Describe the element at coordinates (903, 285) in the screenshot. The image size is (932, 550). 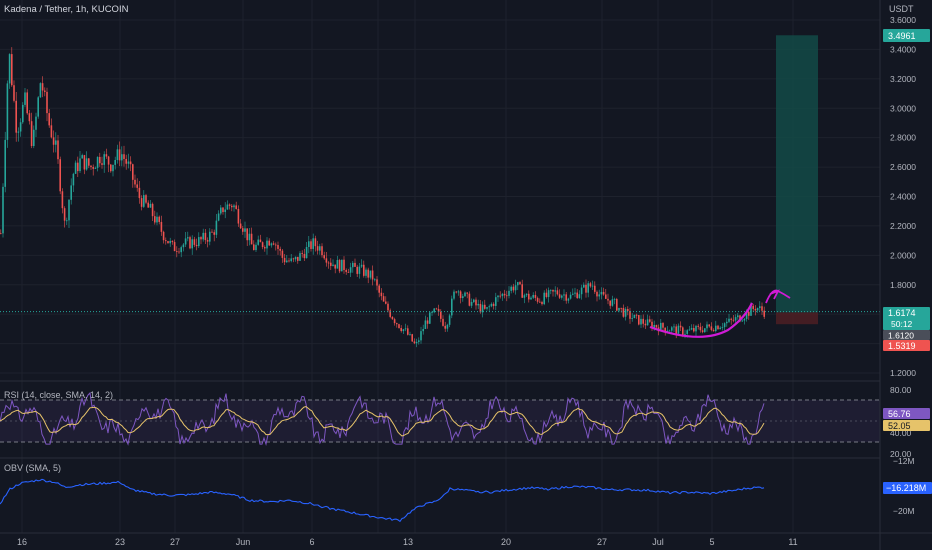
I see `price-tick: 1.8000` at that location.